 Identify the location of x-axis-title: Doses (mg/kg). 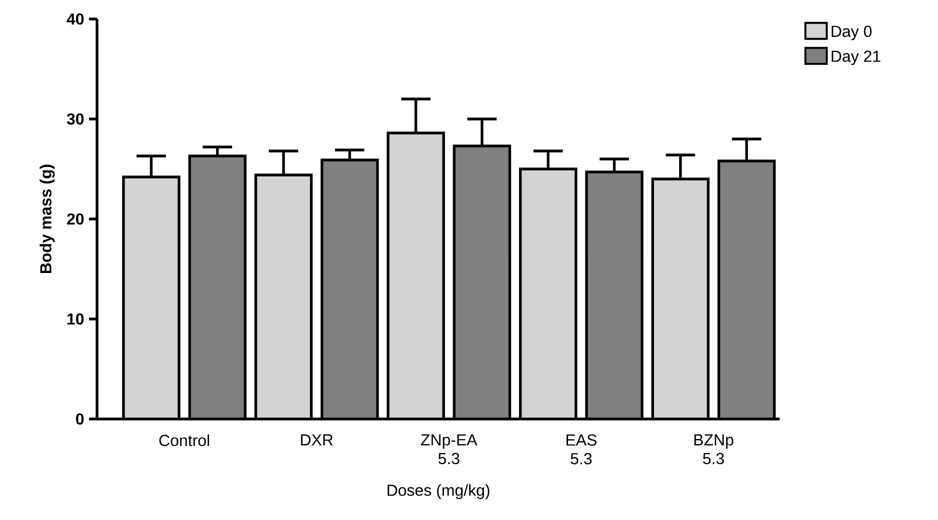
(439, 492).